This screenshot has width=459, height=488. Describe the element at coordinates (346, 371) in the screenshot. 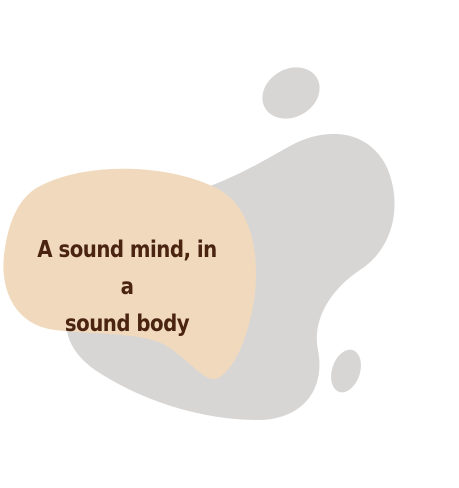

I see `small-grey-oval-bottom` at that location.